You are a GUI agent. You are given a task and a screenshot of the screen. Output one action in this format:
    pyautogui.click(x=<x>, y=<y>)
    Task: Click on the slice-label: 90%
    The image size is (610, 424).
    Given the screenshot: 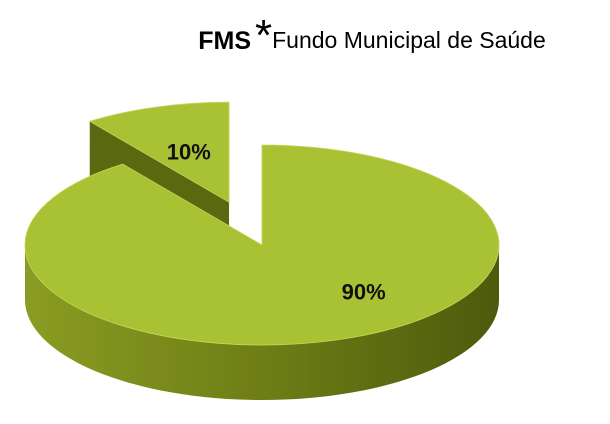 What is the action you would take?
    pyautogui.click(x=364, y=292)
    